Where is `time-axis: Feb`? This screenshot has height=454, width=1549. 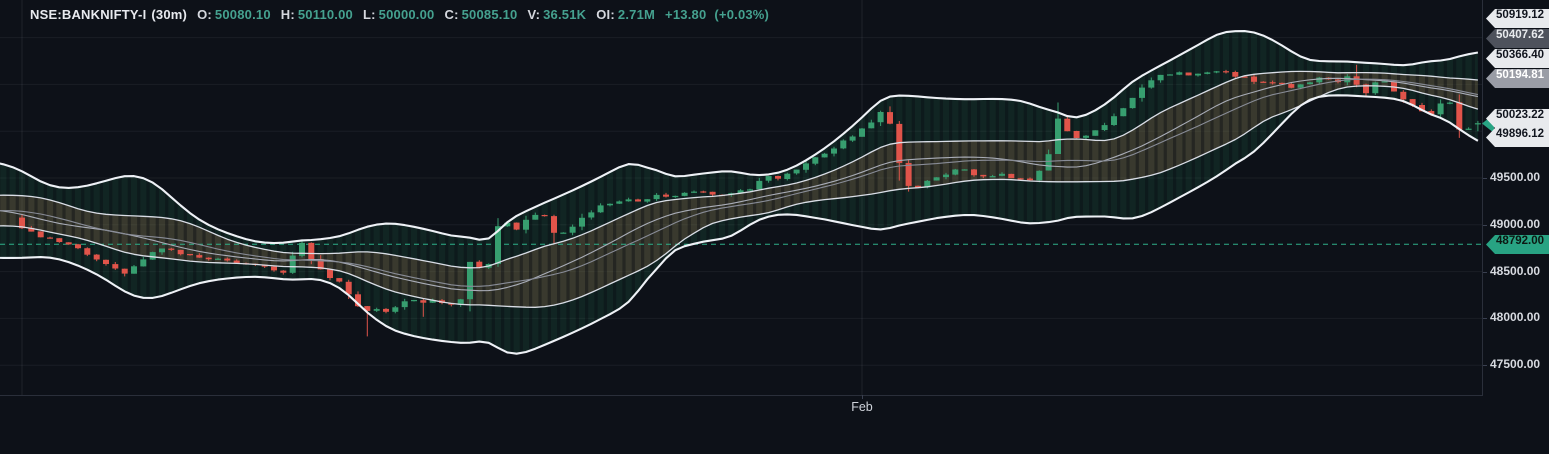 time-axis: Feb is located at coordinates (774, 424).